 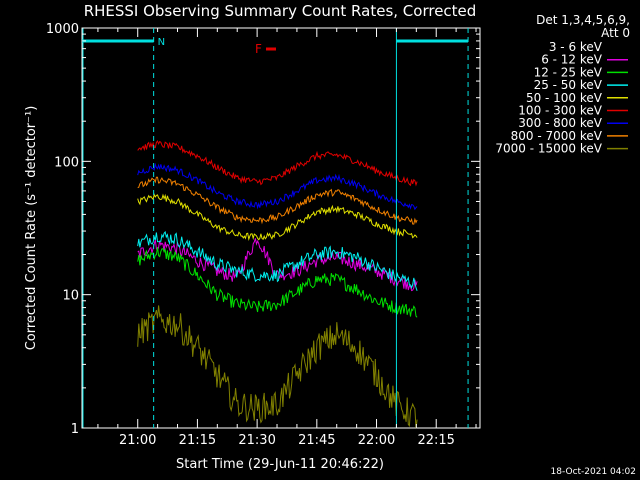 What do you see at coordinates (548, 149) in the screenshot?
I see `legend-entry-label: 7000 - 15000 keV` at bounding box center [548, 149].